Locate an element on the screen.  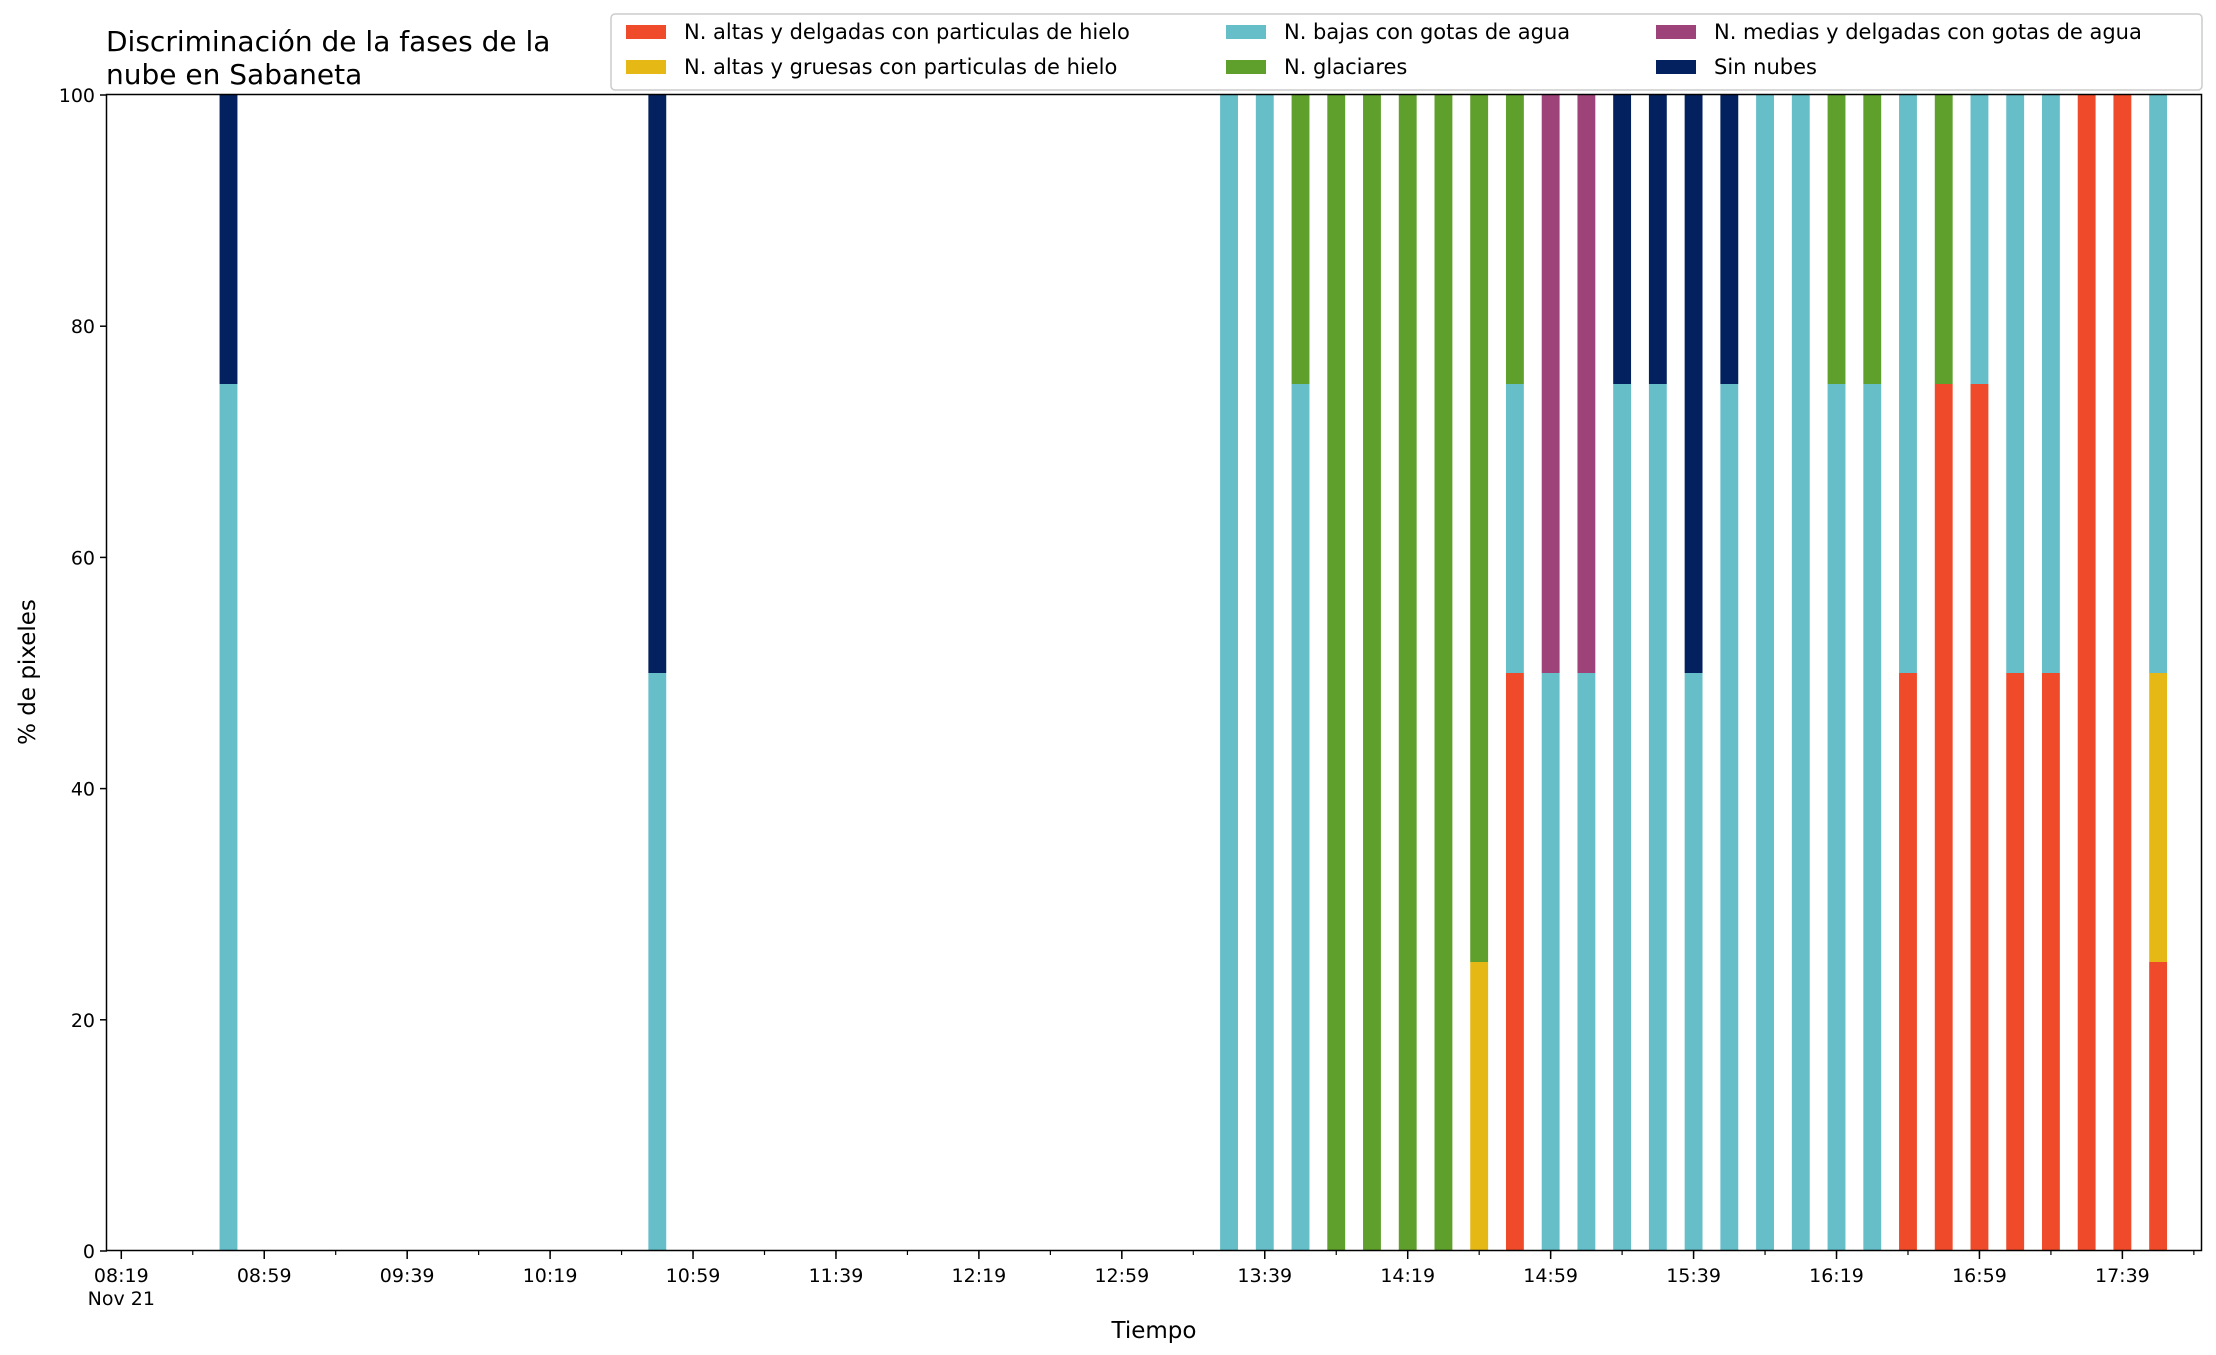
y-axis: 0 20 40 60 80 100 is located at coordinates (83, 674).